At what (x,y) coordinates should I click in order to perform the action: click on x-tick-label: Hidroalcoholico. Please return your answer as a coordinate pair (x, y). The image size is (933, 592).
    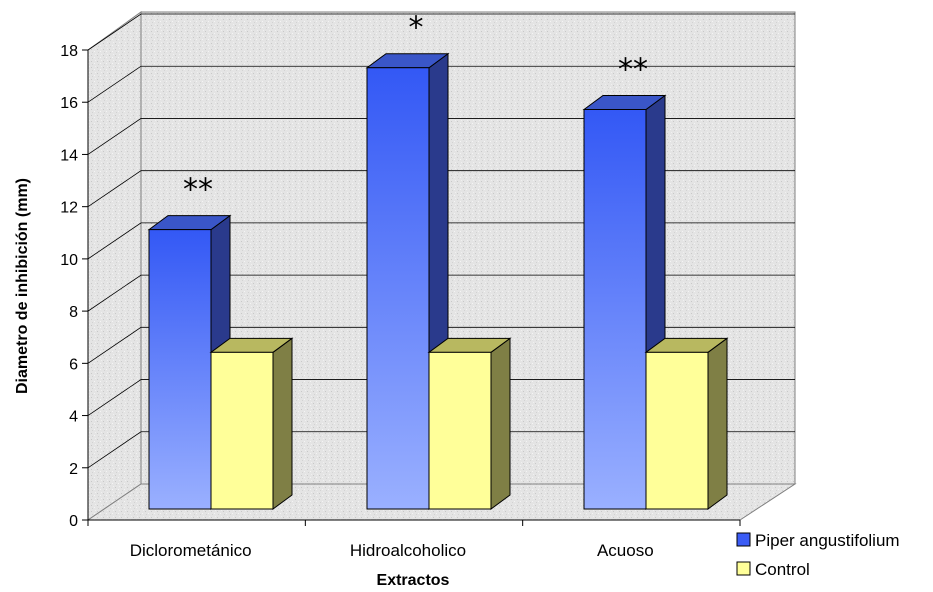
    Looking at the image, I should click on (408, 550).